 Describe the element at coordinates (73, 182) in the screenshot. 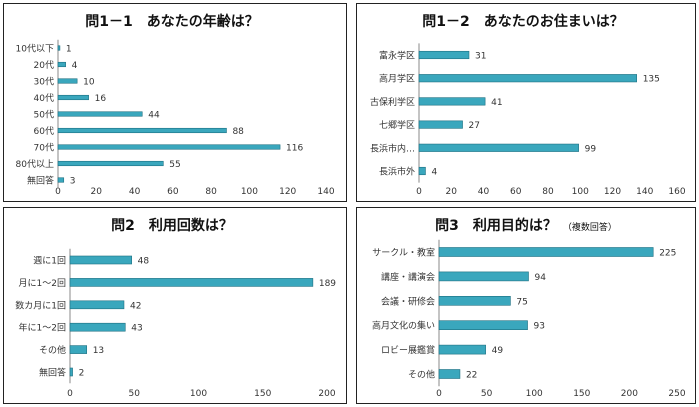

I see `data-label: 3` at that location.